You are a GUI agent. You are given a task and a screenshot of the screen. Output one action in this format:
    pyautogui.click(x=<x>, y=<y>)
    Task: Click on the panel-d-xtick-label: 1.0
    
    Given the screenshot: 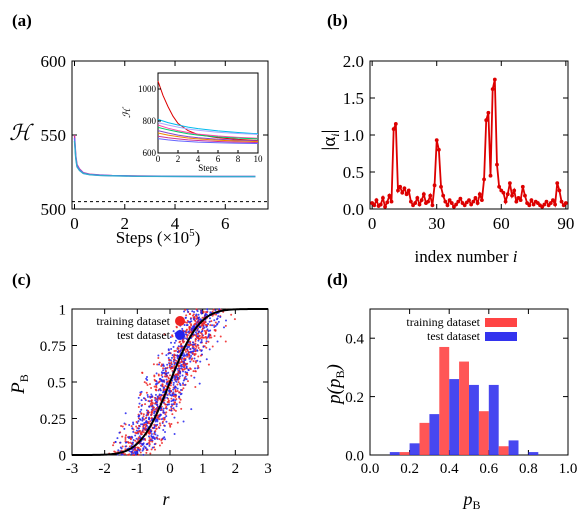 What is the action you would take?
    pyautogui.click(x=568, y=469)
    